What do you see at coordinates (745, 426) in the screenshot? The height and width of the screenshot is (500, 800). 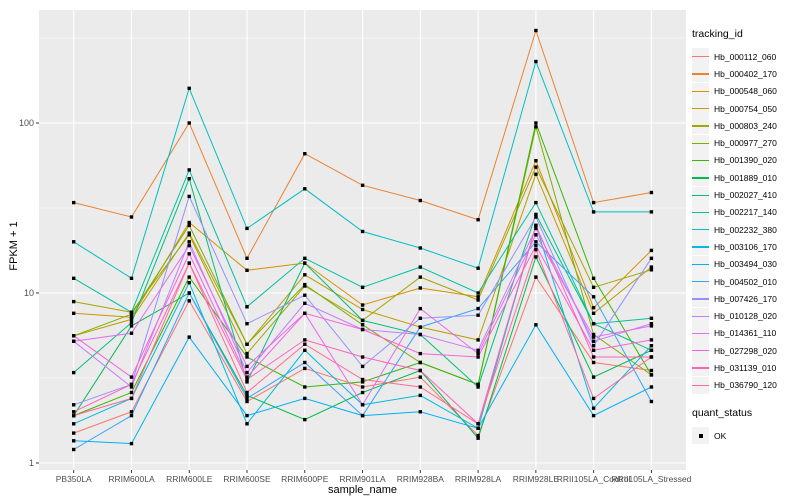 I see `legend-quant-status: quant_status OK` at bounding box center [745, 426].